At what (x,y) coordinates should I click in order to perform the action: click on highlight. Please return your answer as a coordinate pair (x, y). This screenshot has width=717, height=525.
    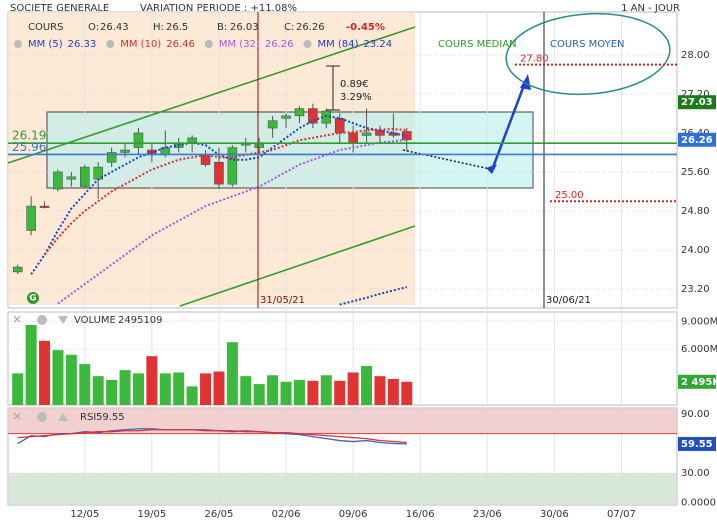
    Looking at the image, I should click on (588, 54).